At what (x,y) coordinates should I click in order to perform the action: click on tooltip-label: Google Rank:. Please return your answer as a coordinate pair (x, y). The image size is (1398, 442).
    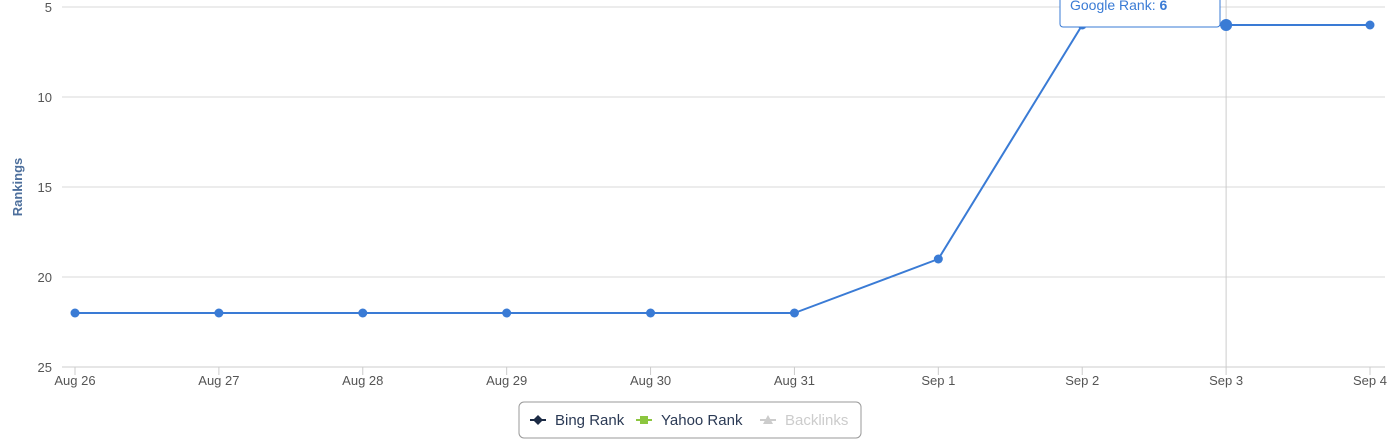
    Looking at the image, I should click on (1115, 6).